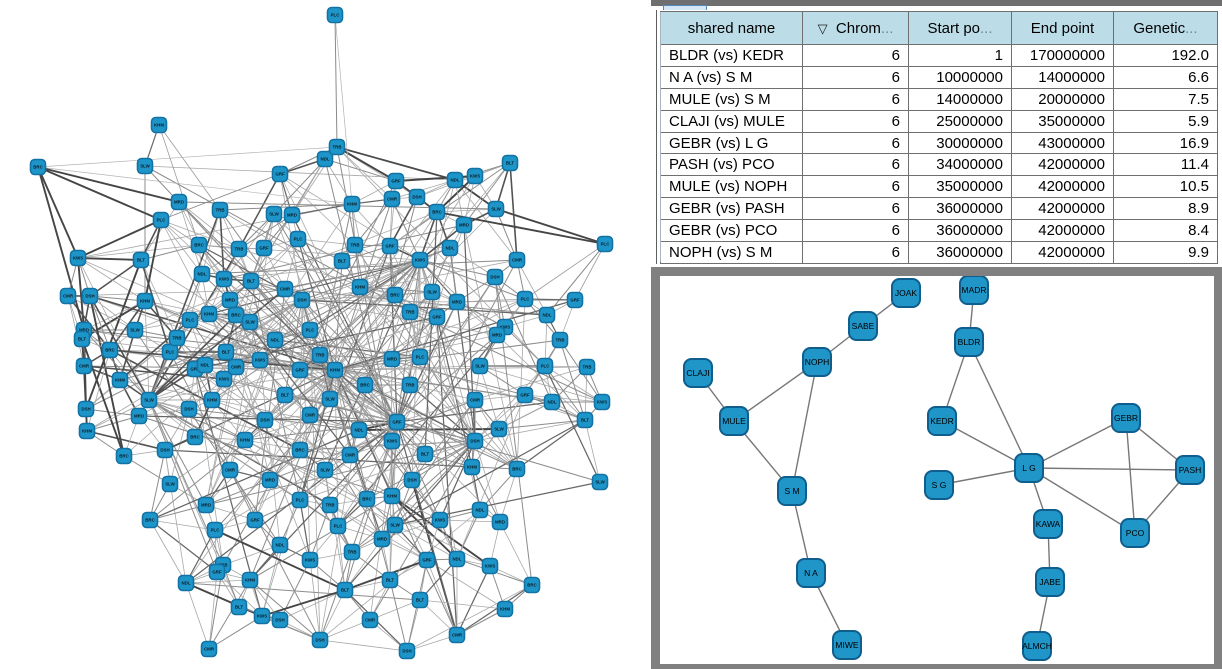 Image resolution: width=1222 pixels, height=669 pixels. Describe the element at coordinates (697, 373) in the screenshot. I see `svg-text: CLAJI` at that location.